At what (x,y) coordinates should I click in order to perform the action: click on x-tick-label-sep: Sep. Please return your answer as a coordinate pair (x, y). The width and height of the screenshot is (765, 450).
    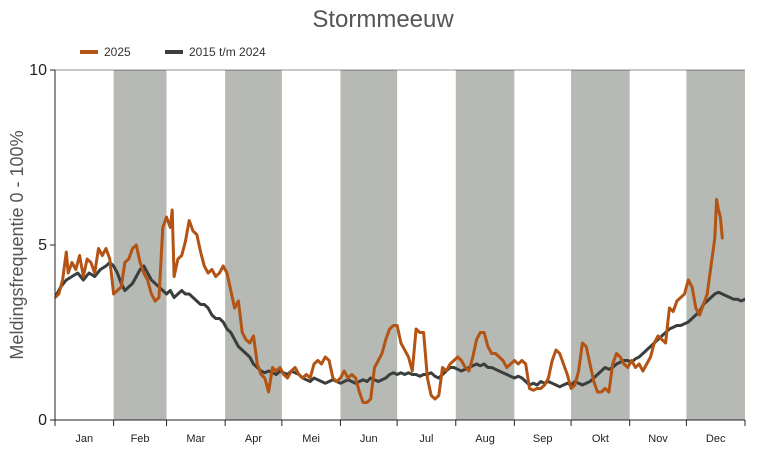
    Looking at the image, I should click on (543, 439).